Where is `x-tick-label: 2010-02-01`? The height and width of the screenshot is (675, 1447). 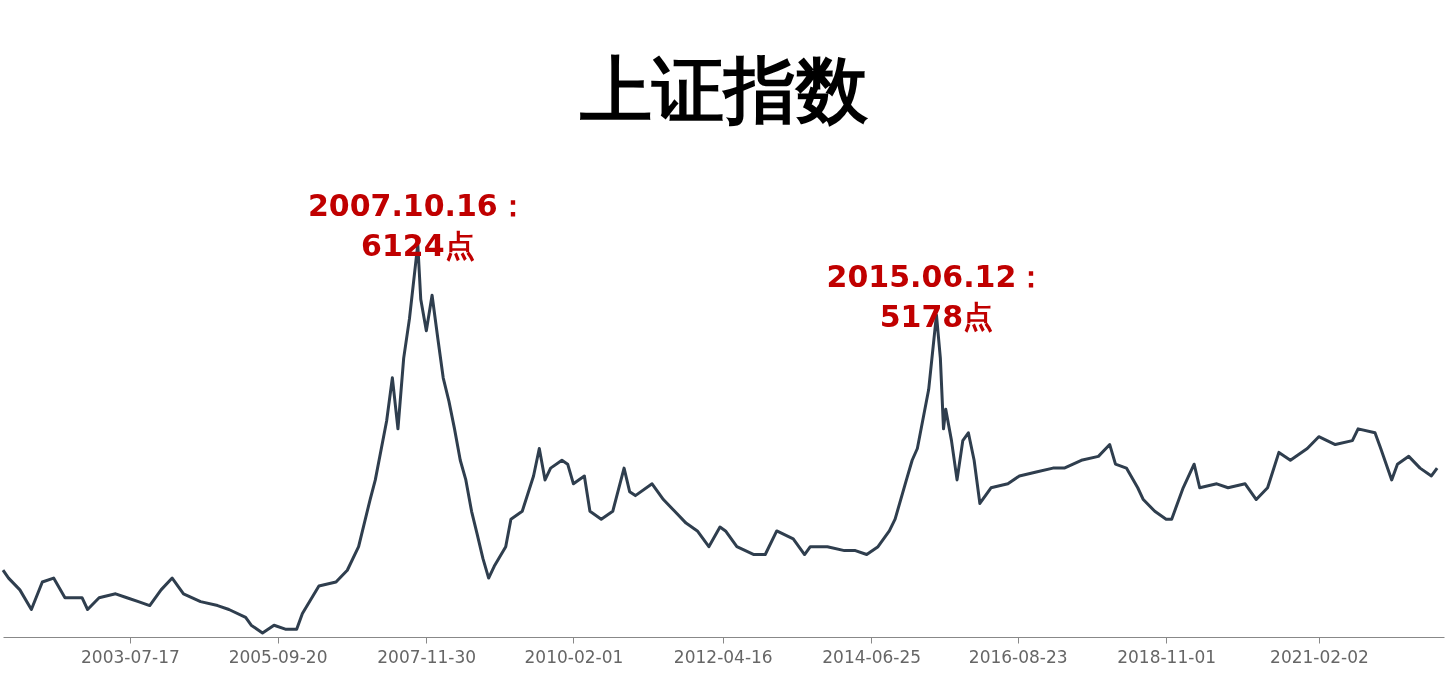
x-tick-label: 2010-02-01 is located at coordinates (574, 656).